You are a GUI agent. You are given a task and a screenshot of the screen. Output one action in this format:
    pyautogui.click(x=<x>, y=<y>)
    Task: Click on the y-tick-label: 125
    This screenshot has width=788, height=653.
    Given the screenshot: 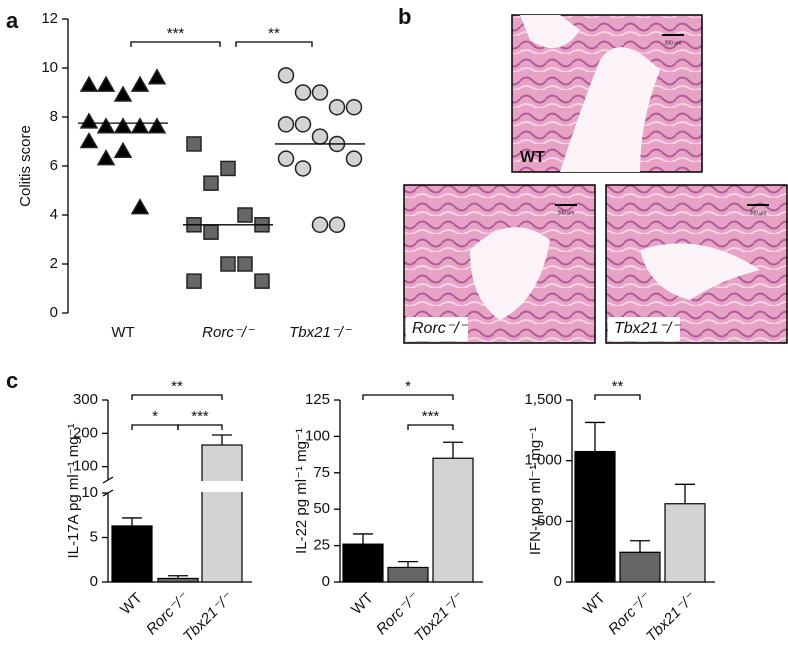 What is the action you would take?
    pyautogui.click(x=317, y=399)
    